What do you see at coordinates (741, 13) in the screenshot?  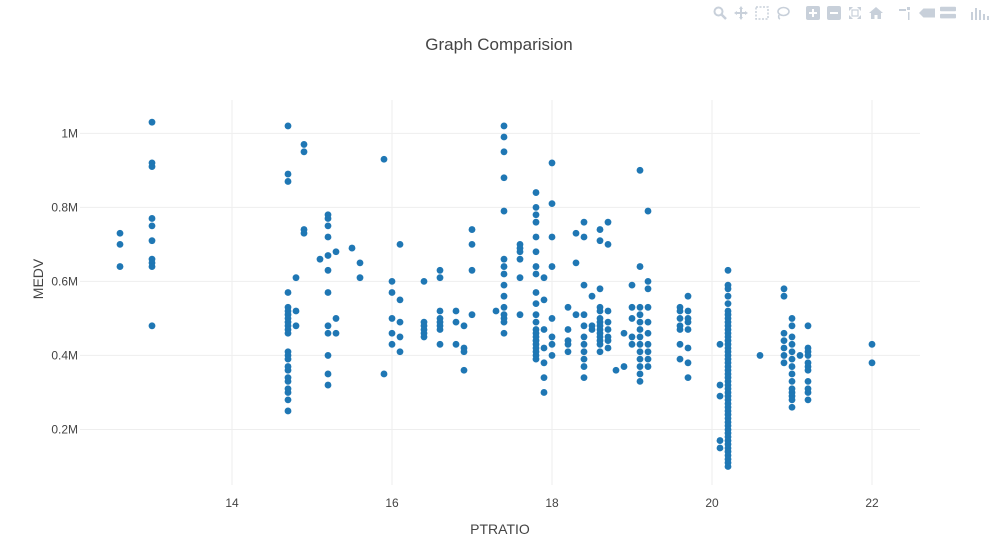 I see `pan-icon` at bounding box center [741, 13].